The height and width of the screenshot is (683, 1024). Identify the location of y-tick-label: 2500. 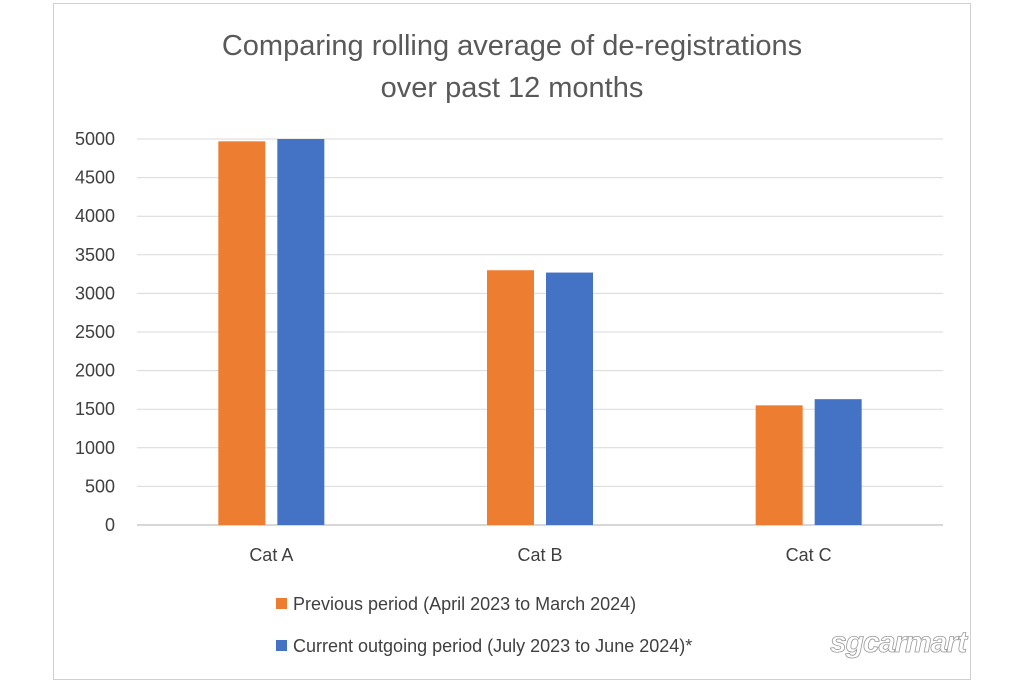
(95, 332).